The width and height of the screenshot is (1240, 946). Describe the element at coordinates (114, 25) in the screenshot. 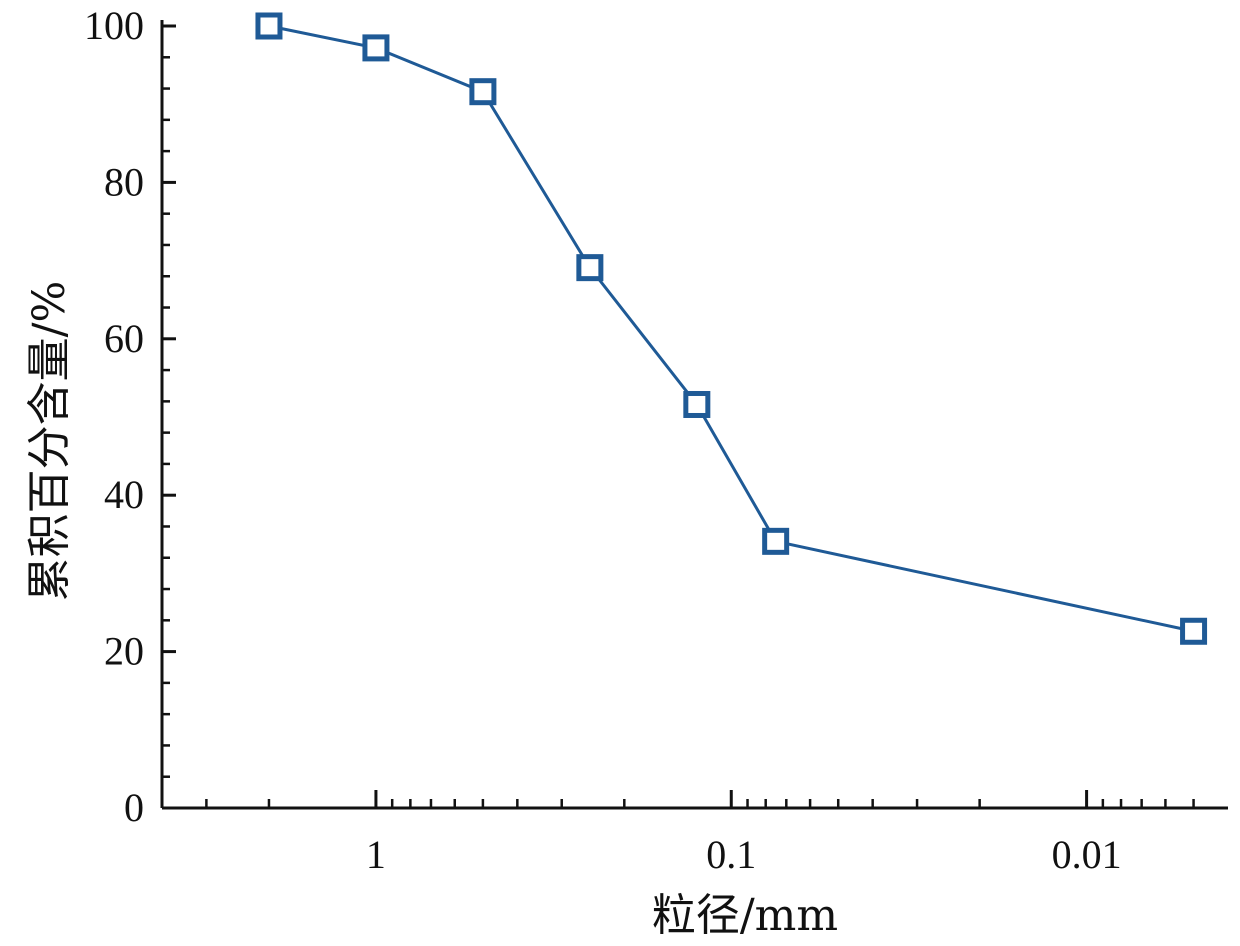

I see `y-tick-label: 100` at that location.